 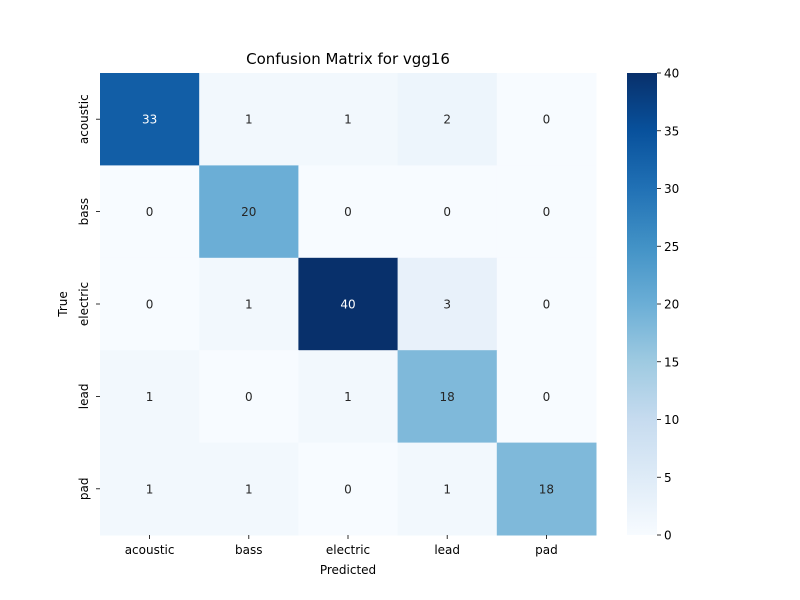 I want to click on cell-value-label: 33, so click(x=149, y=120).